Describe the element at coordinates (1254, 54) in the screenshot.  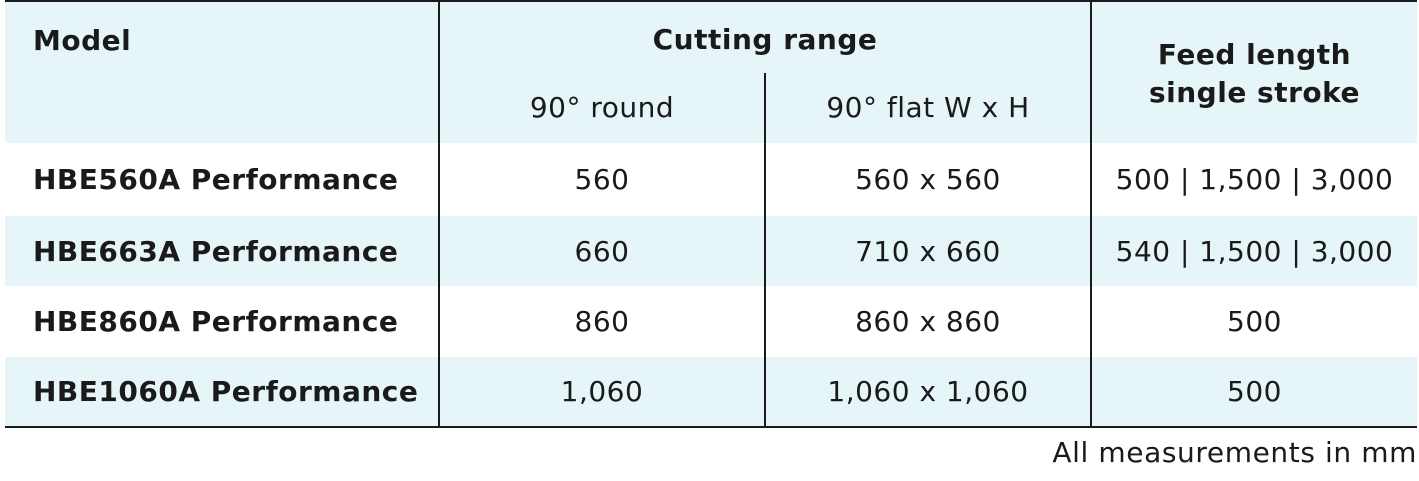
I see `header-feed-line1: Feed length` at that location.